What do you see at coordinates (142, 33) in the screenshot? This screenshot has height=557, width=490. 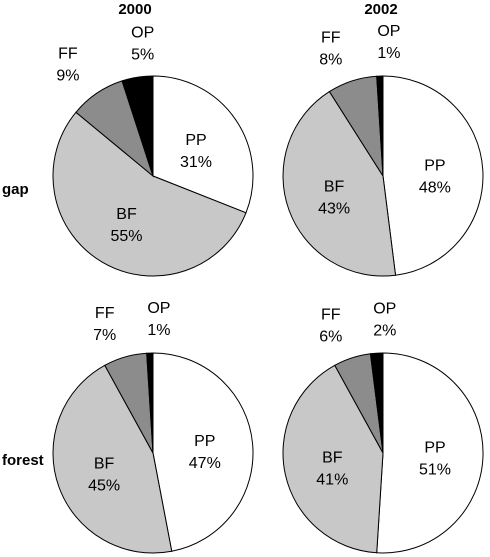 I see `slice-category-gap-2000-op: OP` at bounding box center [142, 33].